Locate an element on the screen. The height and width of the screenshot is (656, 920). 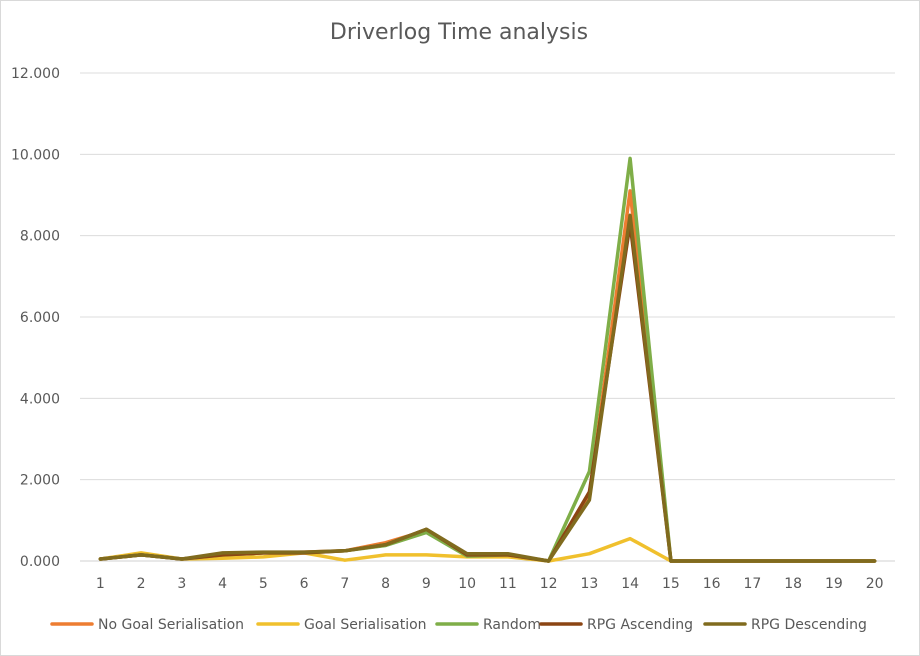
x-tick-label: 13 is located at coordinates (589, 584).